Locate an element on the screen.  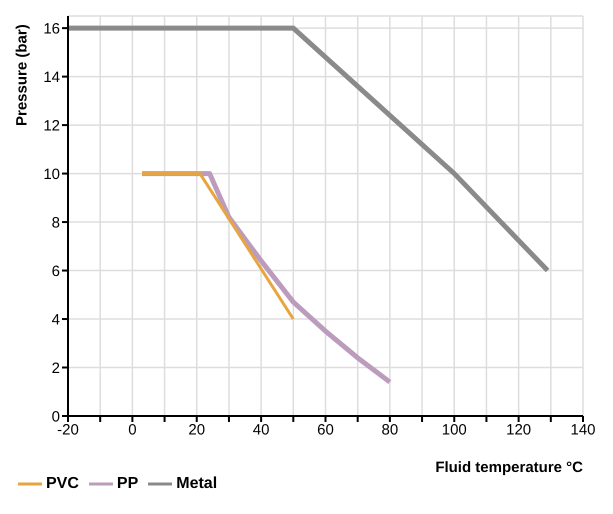
y-tick-label: 0 is located at coordinates (56, 417).